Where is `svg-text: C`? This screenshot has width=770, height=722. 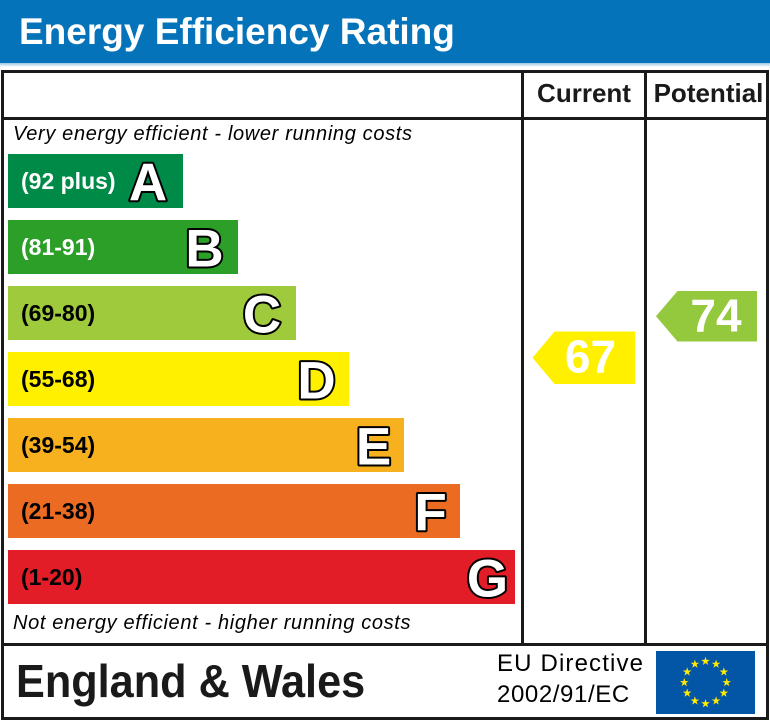
svg-text: C is located at coordinates (262, 315).